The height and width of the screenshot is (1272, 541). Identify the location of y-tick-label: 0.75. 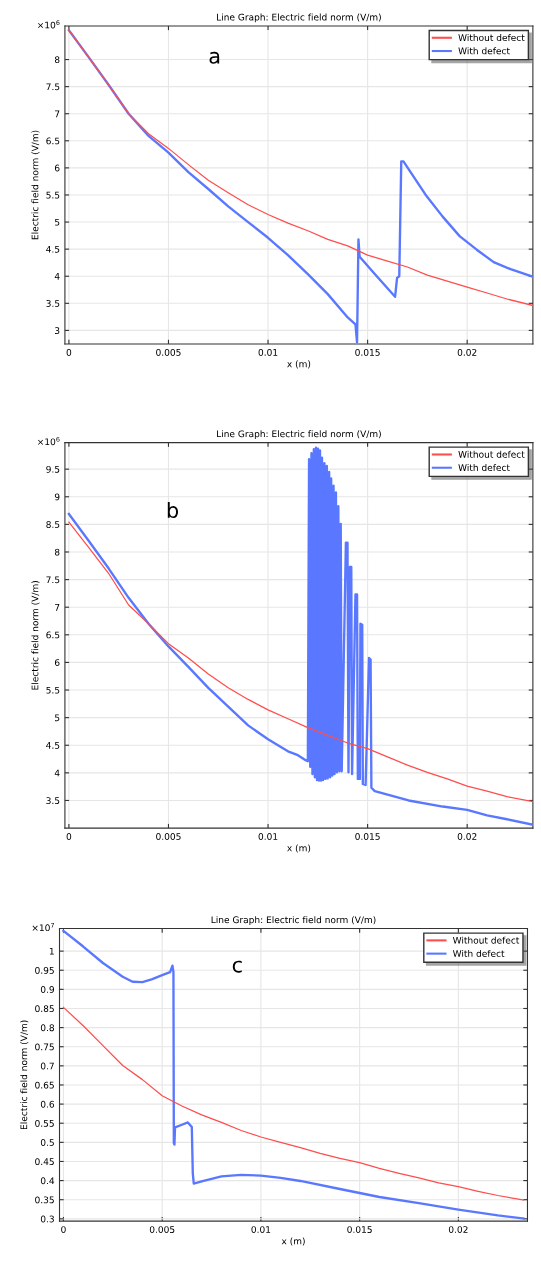
(44, 1047).